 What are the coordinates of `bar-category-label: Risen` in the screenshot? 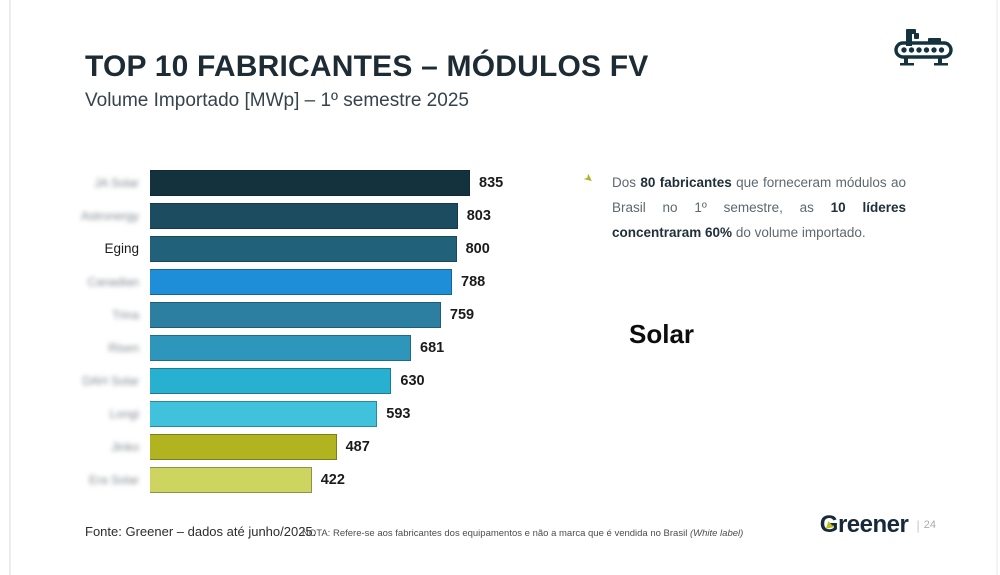 It's located at (123, 347).